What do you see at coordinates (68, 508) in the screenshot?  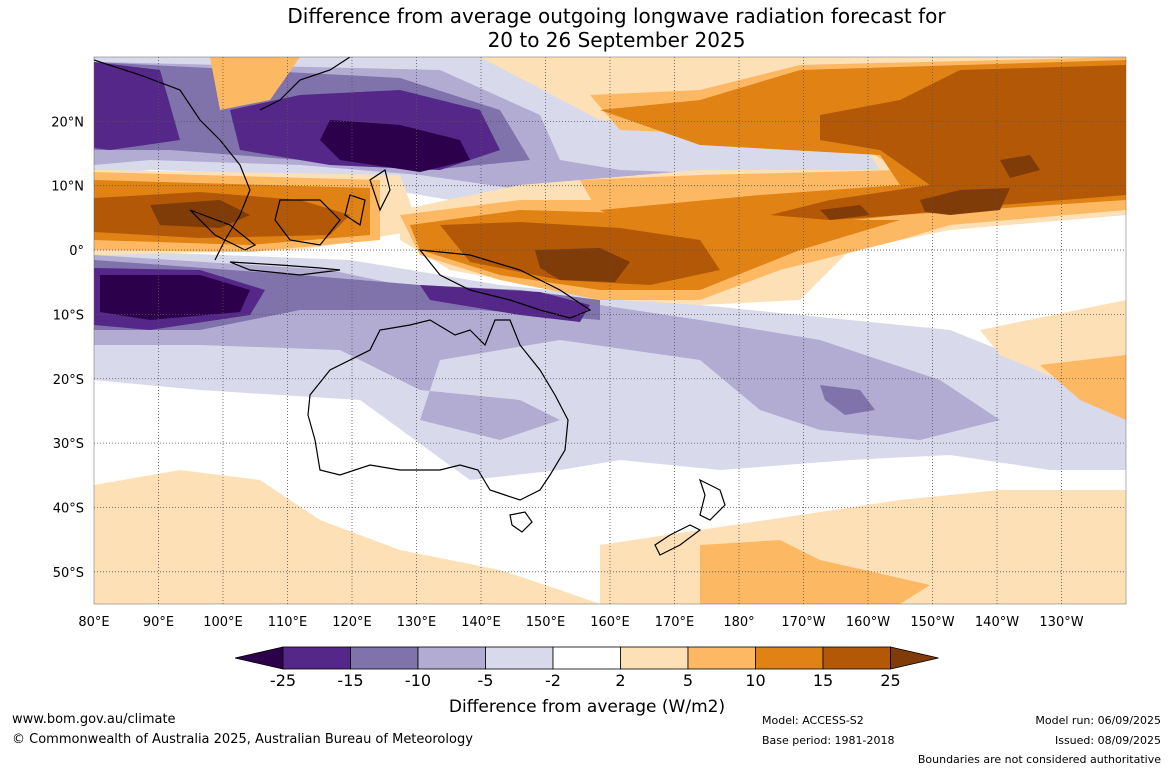 I see `latitude-tick-label: 40°S` at bounding box center [68, 508].